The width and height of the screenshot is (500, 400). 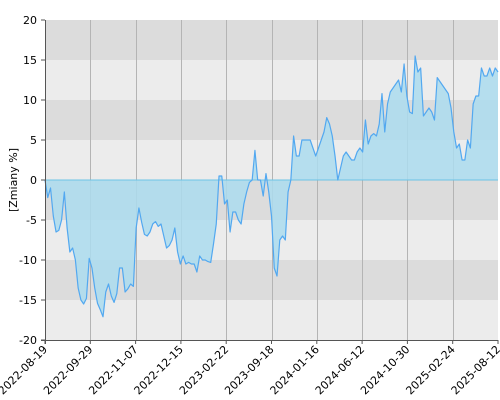 I want to click on y-tick-labels: -20 -15 -10 -5 0 5 10 15 20, so click(x=32, y=180).